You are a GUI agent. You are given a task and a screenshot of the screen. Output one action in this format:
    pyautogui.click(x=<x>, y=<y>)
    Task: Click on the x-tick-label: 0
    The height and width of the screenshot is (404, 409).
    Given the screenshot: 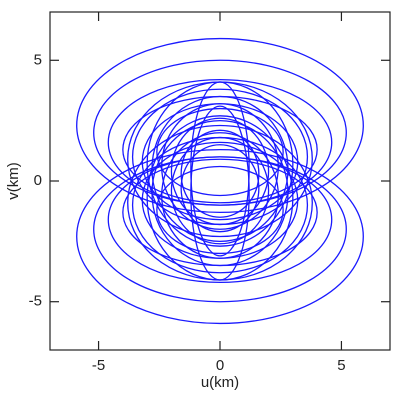 What is the action you would take?
    pyautogui.click(x=220, y=365)
    